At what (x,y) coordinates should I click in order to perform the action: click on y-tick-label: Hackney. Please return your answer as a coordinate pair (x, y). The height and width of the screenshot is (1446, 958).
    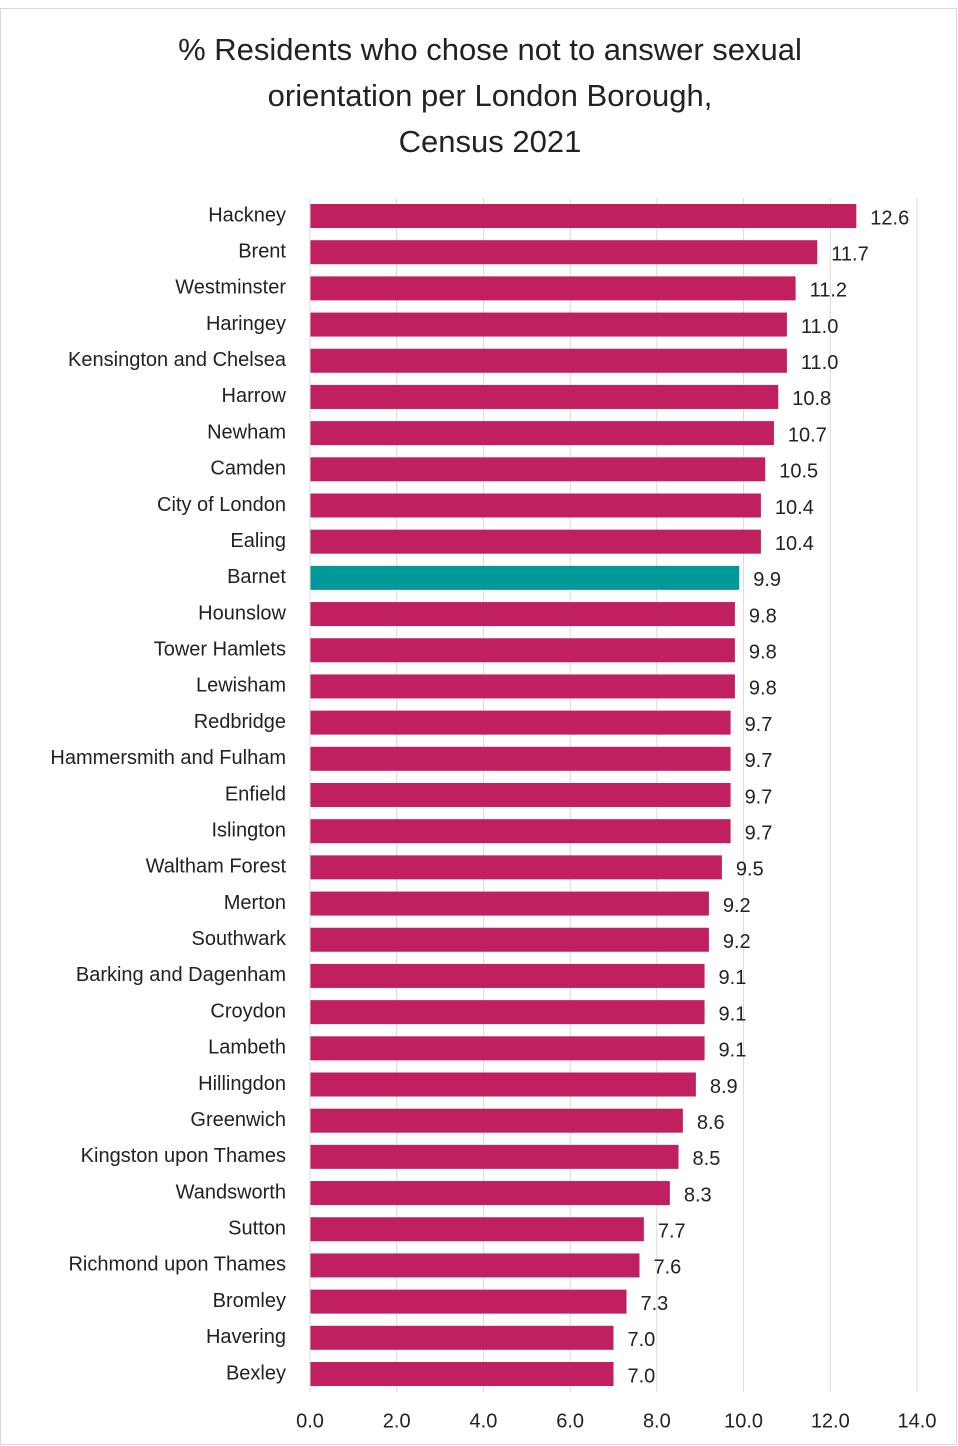
    Looking at the image, I should click on (247, 215).